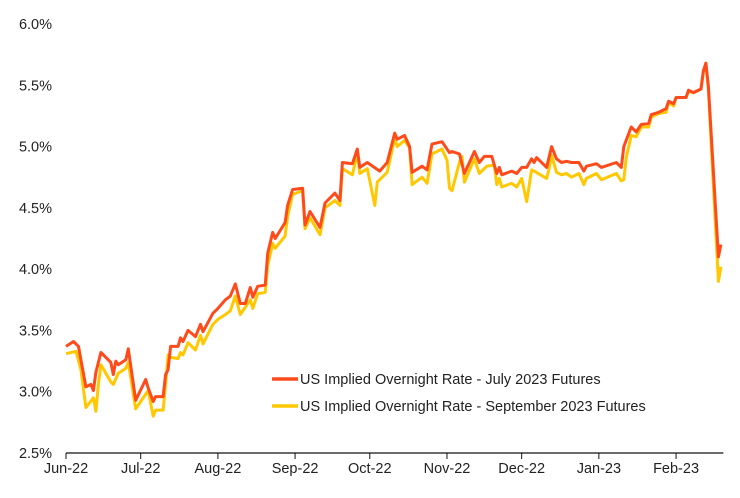 Image resolution: width=740 pixels, height=498 pixels. What do you see at coordinates (295, 469) in the screenshot?
I see `x-tick-label: Sep-22` at bounding box center [295, 469].